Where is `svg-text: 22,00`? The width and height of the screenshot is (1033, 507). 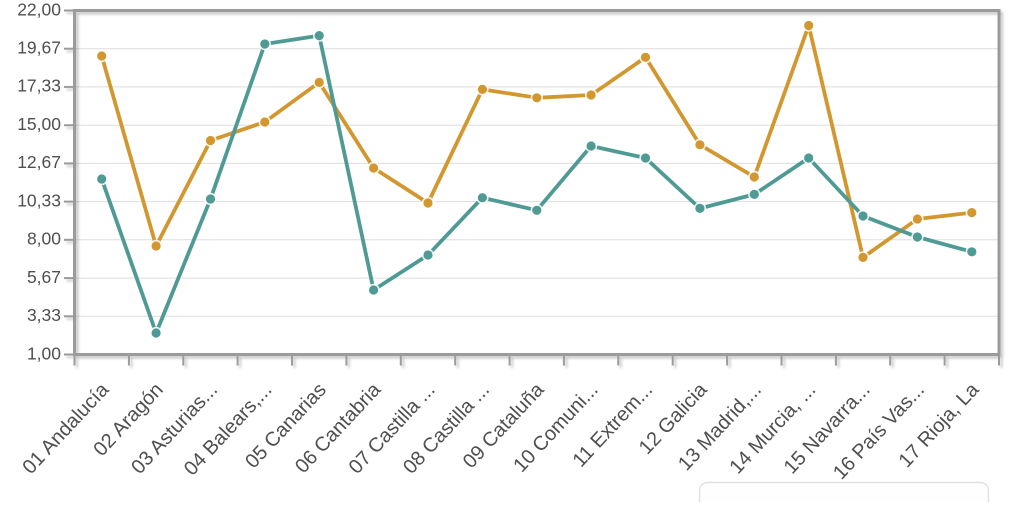
svg-text: 22,00 is located at coordinates (39, 9).